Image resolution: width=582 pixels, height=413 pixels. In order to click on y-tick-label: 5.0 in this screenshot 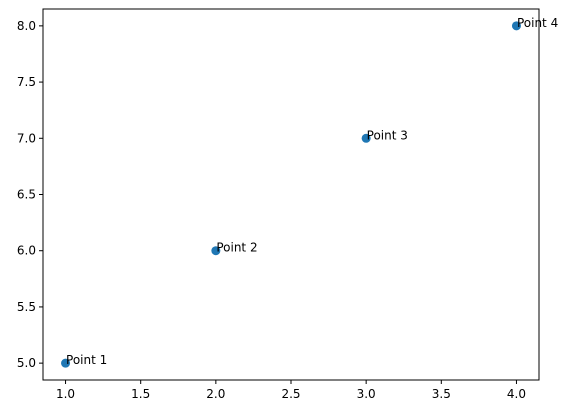, I will do `click(26, 363)`.